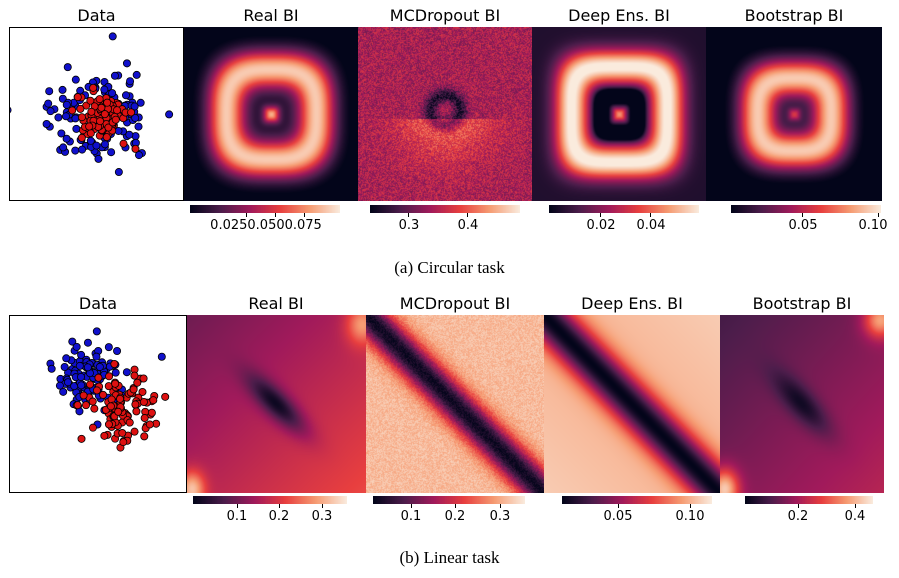 Image resolution: width=899 pixels, height=578 pixels. I want to click on row-b-title-mcdropout: MCDropout BI, so click(455, 303).